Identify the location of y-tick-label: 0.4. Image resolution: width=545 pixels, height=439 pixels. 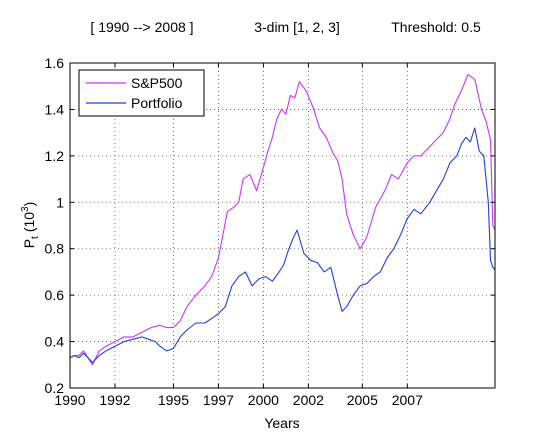
(55, 342).